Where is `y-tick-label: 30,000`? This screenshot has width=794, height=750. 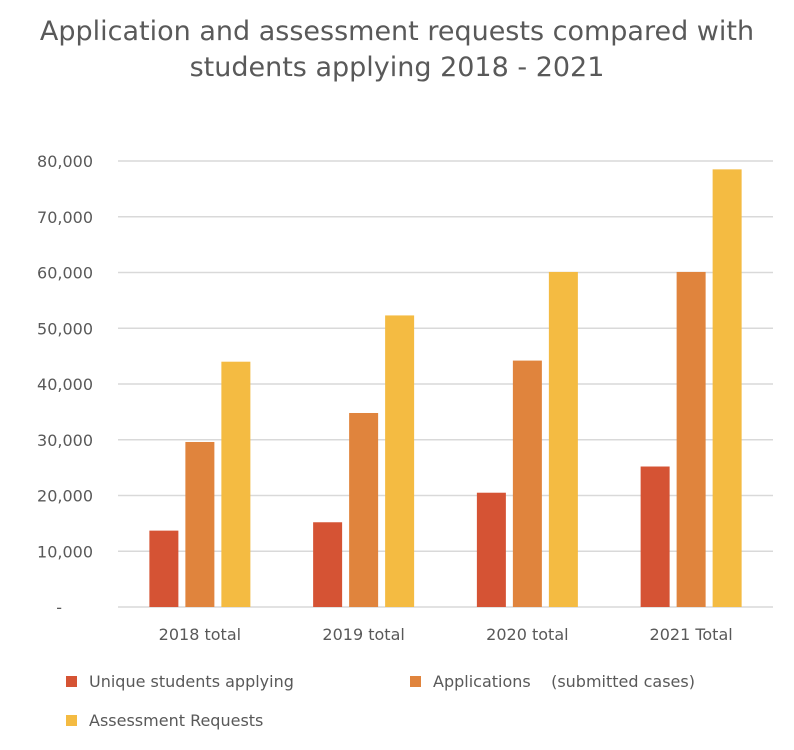 y-tick-label: 30,000 is located at coordinates (65, 440).